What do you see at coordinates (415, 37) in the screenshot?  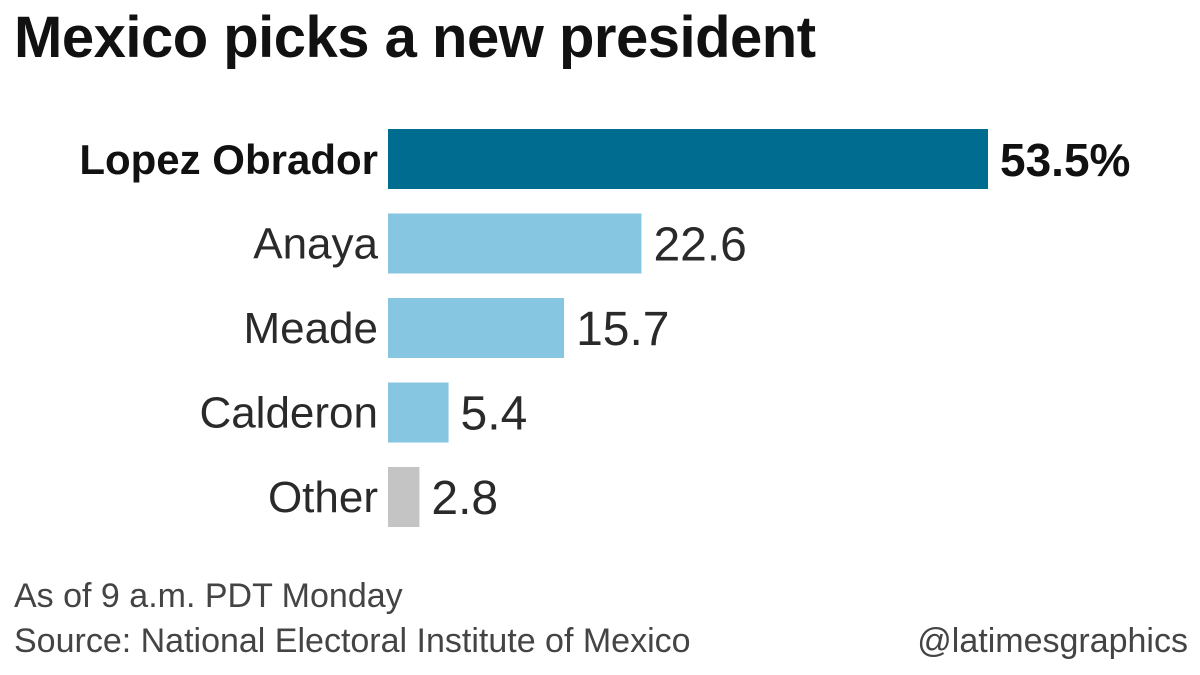 I see `chart-title: Mexico picks a new president` at bounding box center [415, 37].